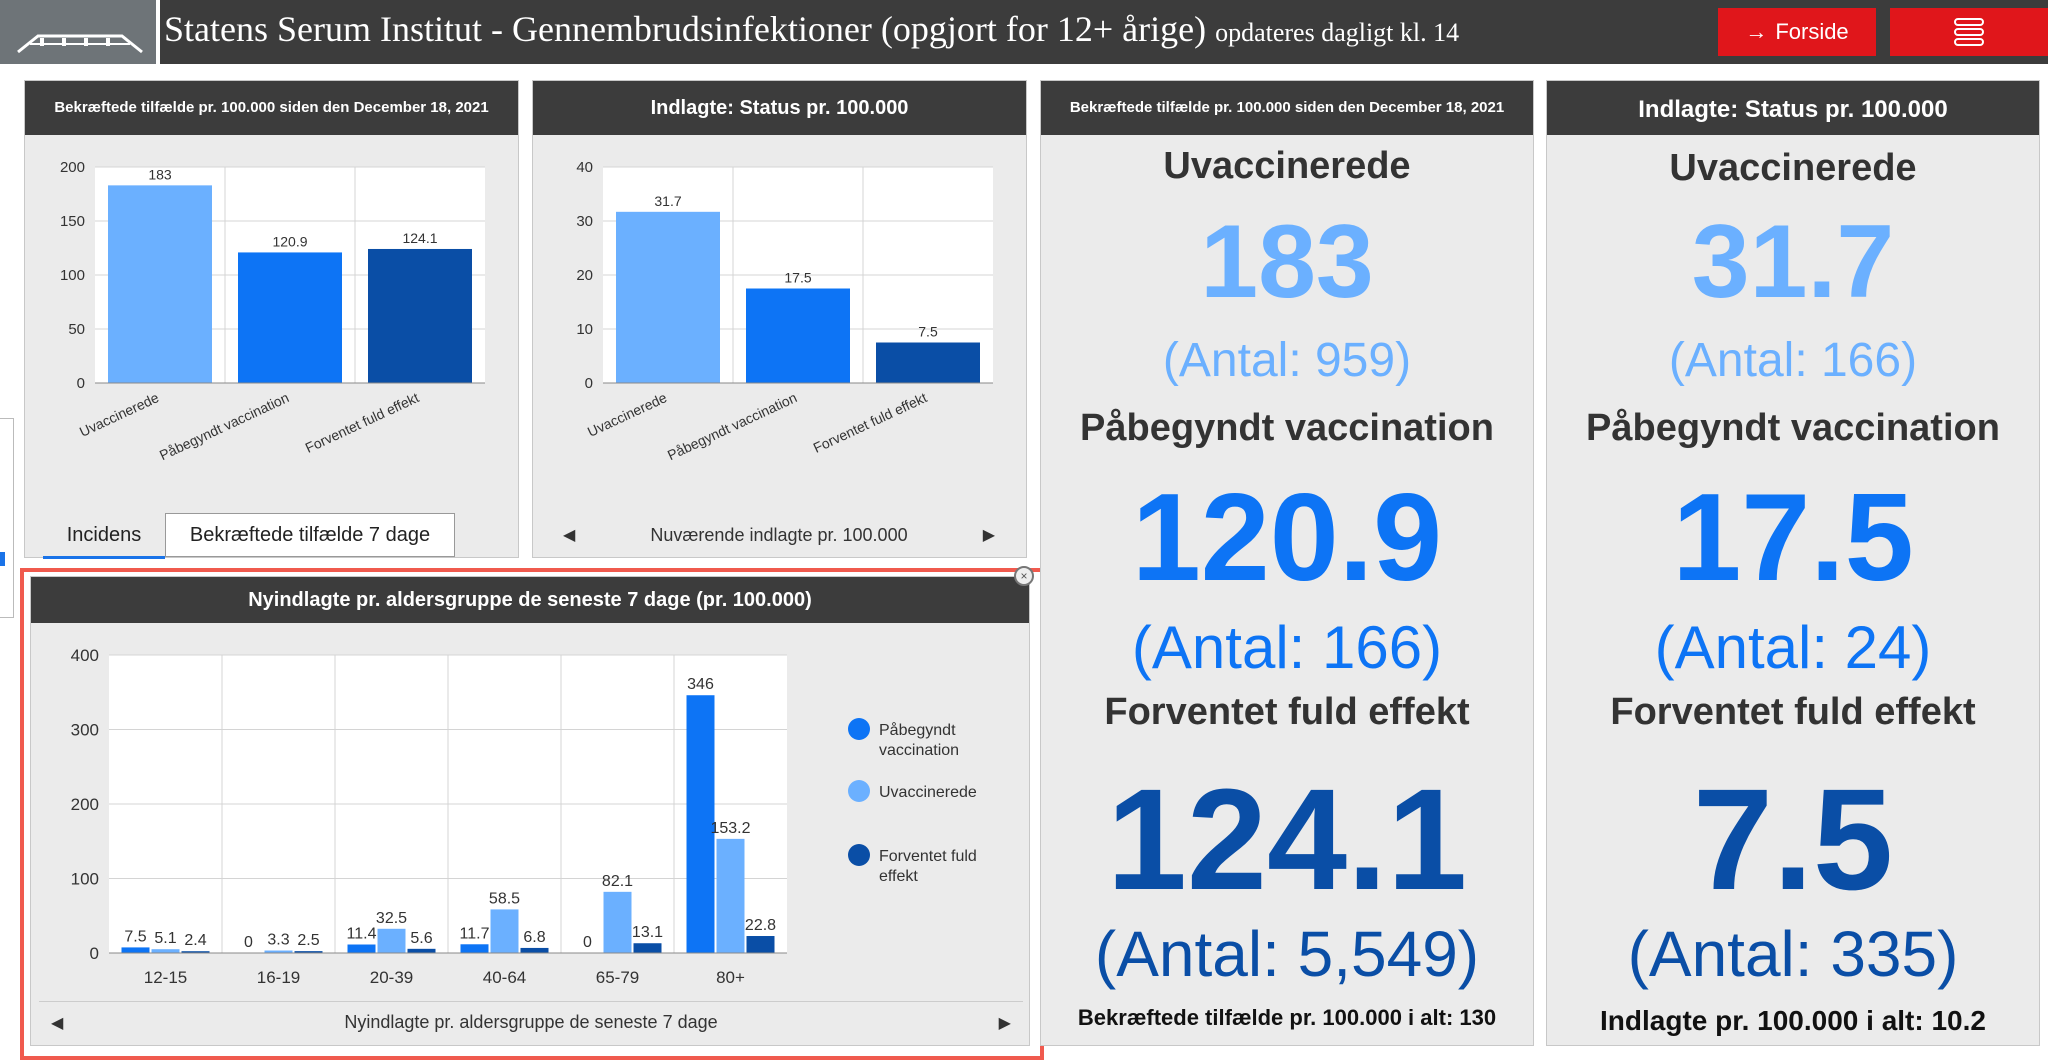  What do you see at coordinates (617, 881) in the screenshot?
I see `data-label: 82.1` at bounding box center [617, 881].